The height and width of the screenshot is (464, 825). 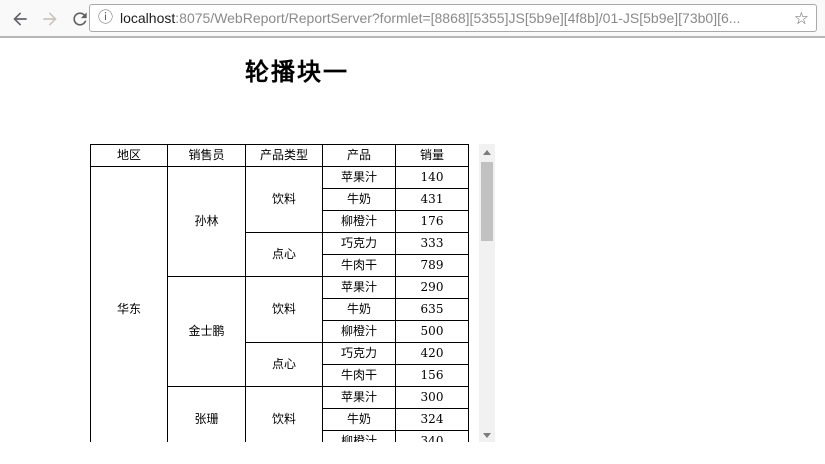 I want to click on table-row: 牛肉干 789, so click(x=280, y=265).